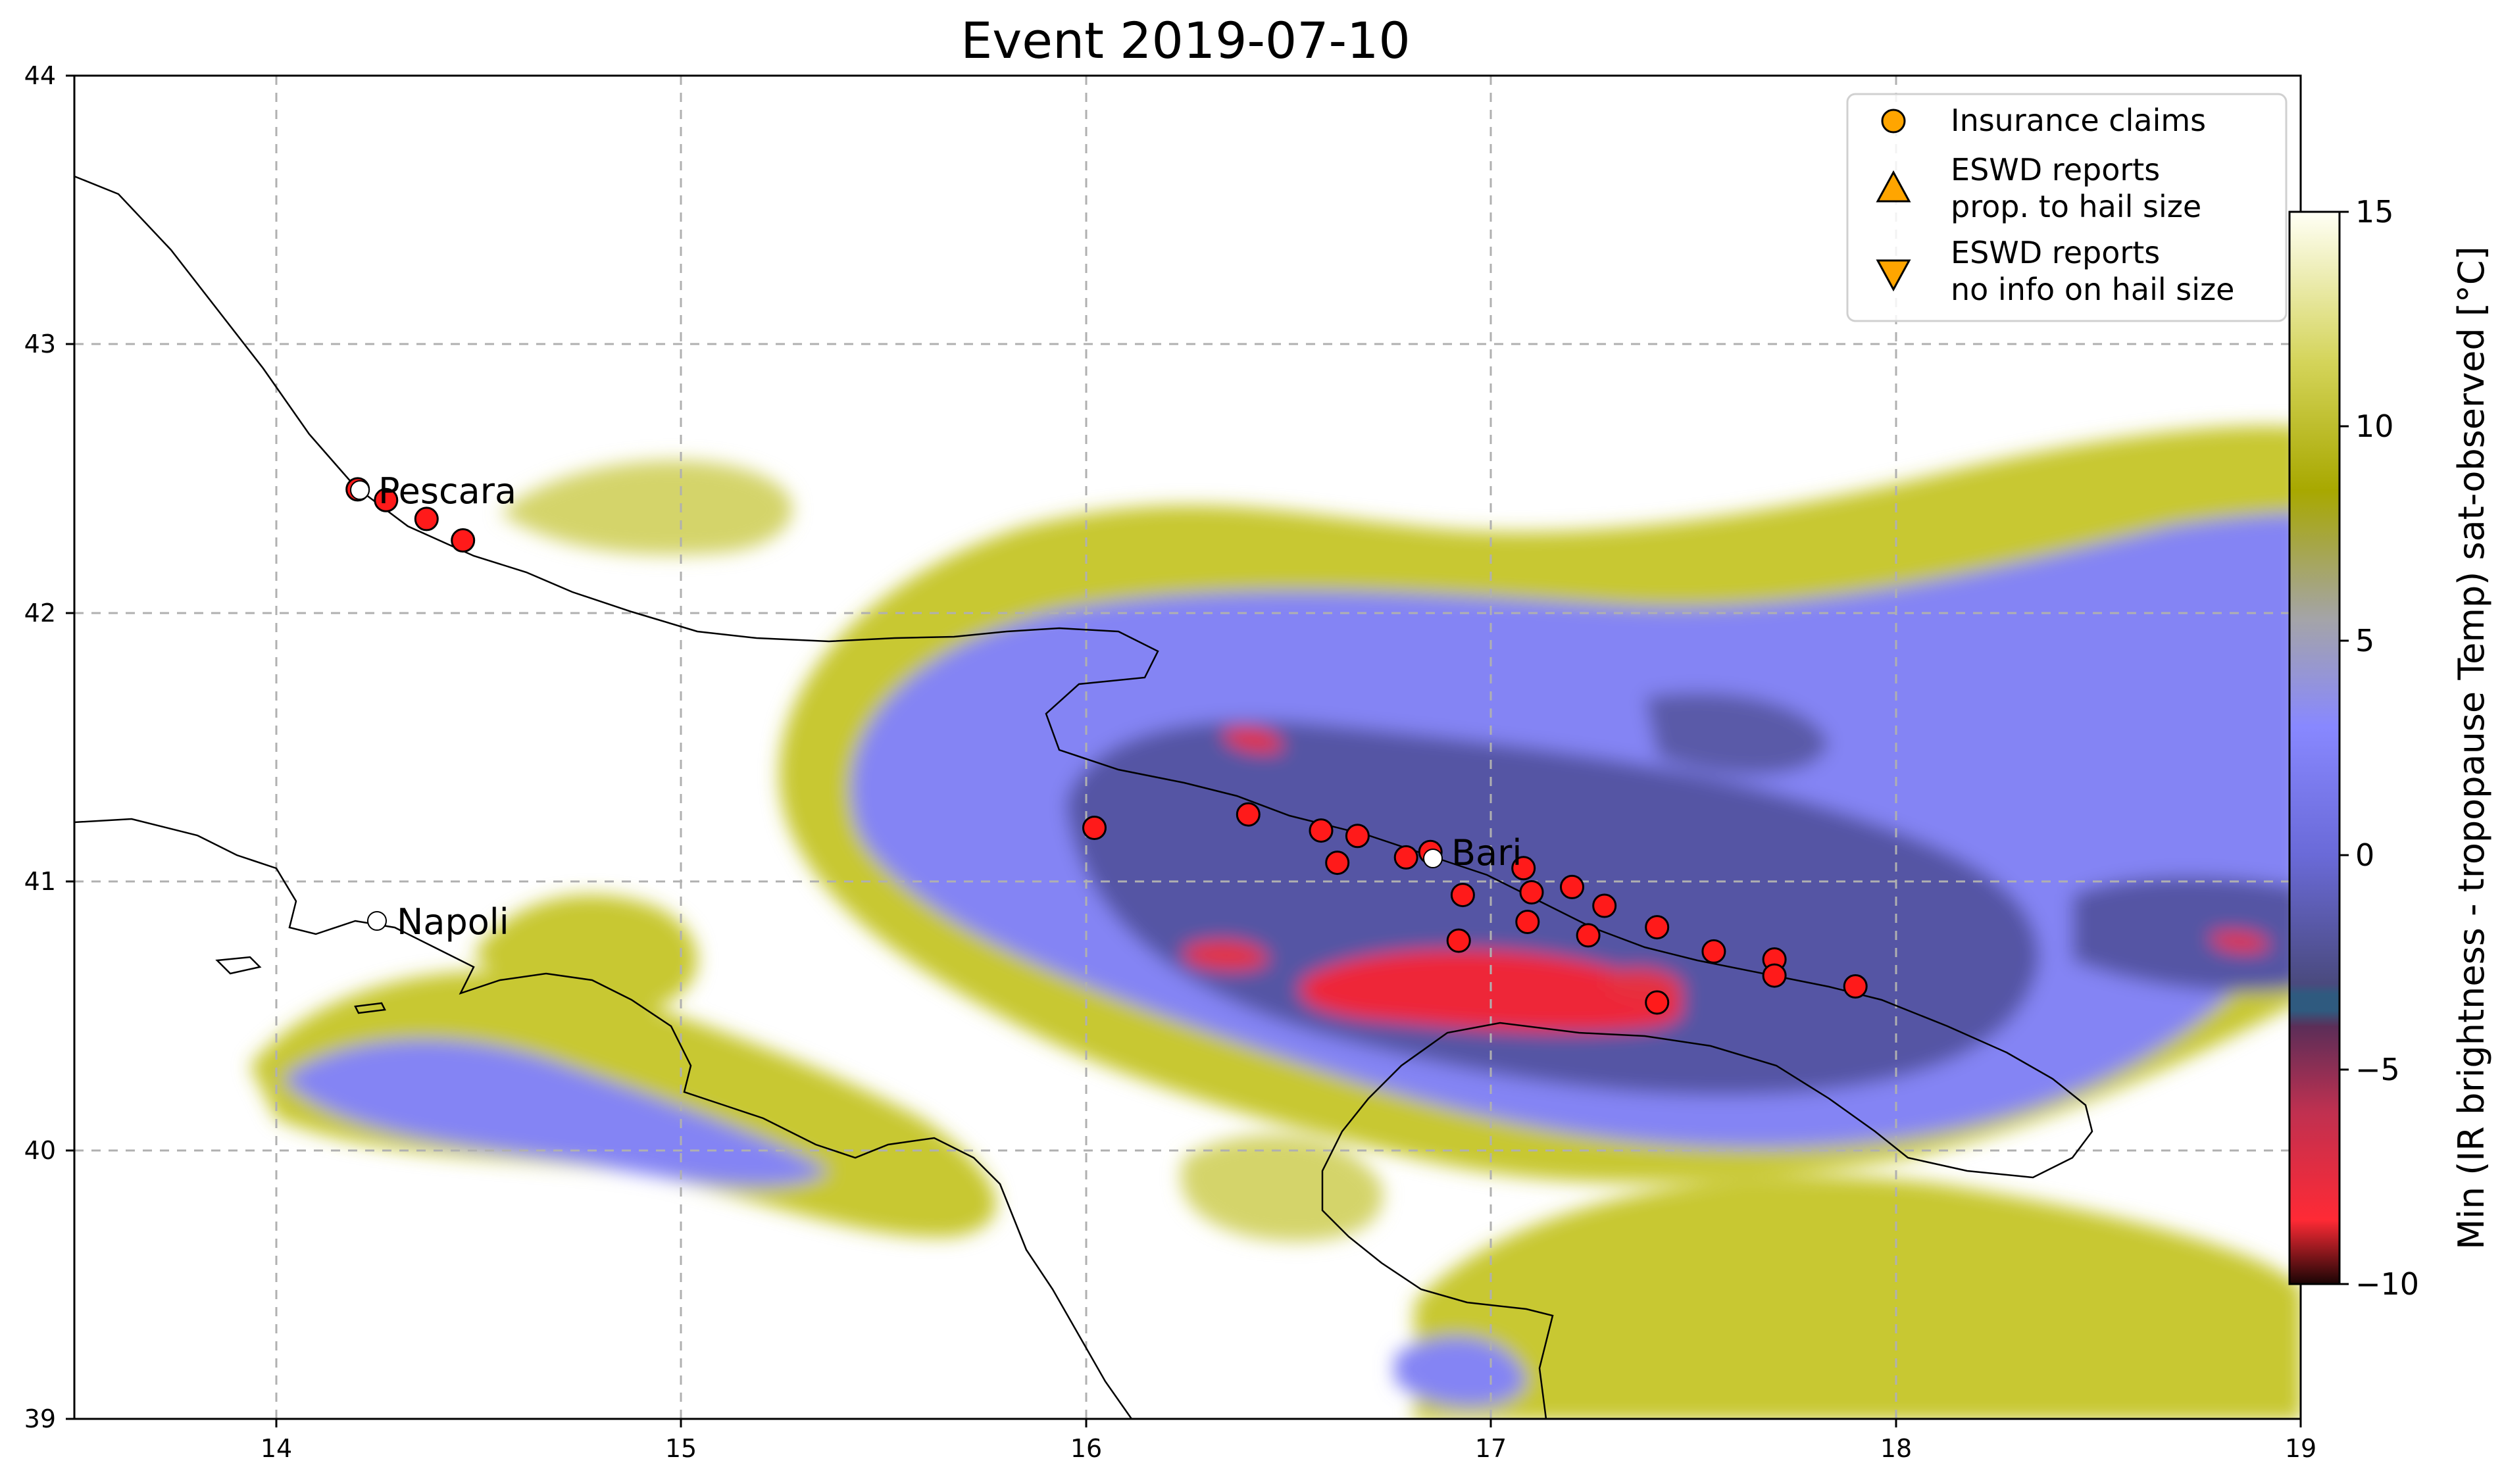 This screenshot has height=1484, width=2502. I want to click on x-tick-label: 15, so click(681, 1448).